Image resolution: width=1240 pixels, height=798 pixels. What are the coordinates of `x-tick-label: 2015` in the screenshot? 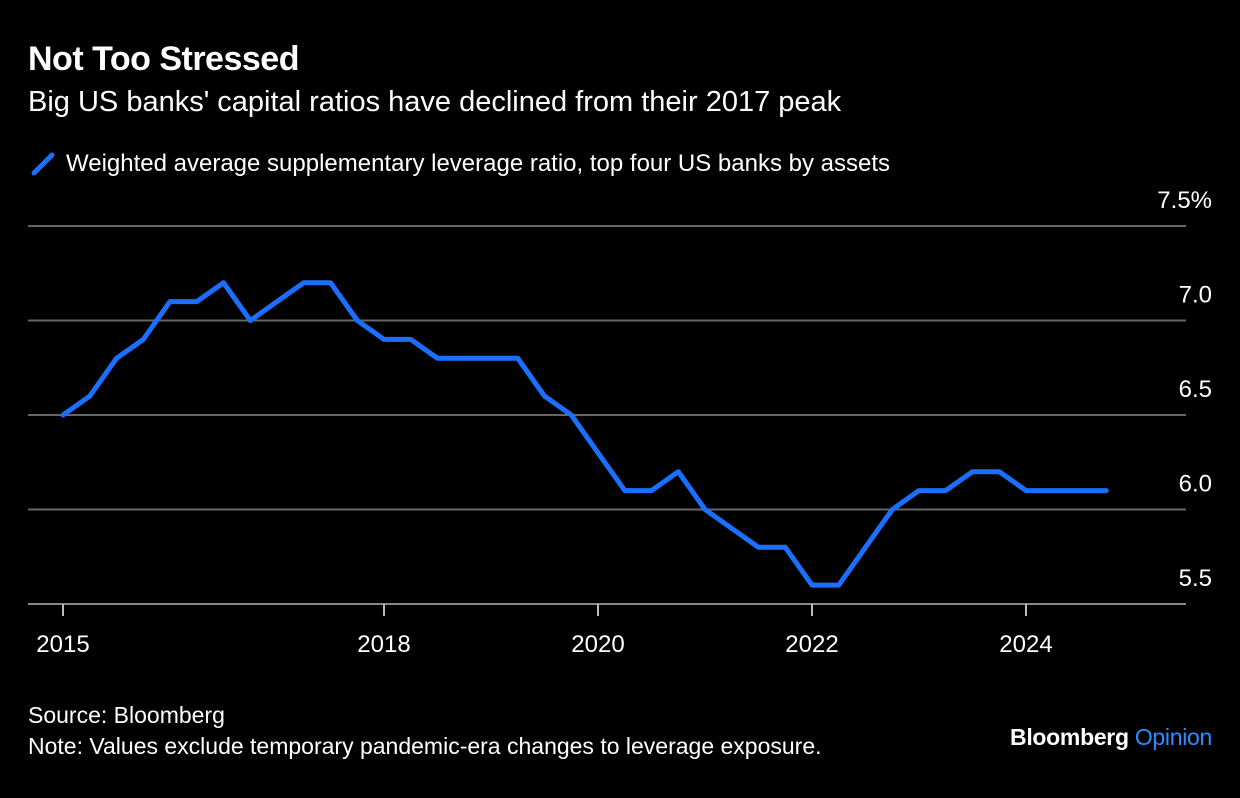 It's located at (62, 644).